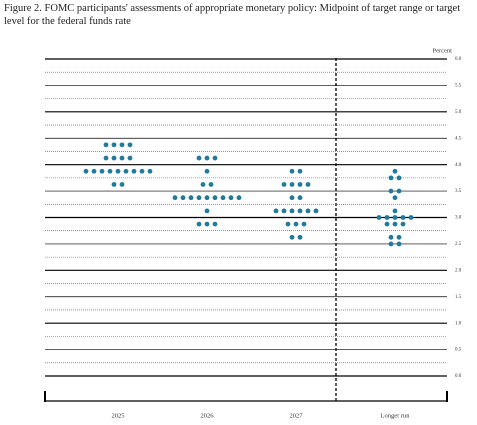 The height and width of the screenshot is (425, 477). Describe the element at coordinates (458, 376) in the screenshot. I see `y-tick-label: 0.0` at that location.